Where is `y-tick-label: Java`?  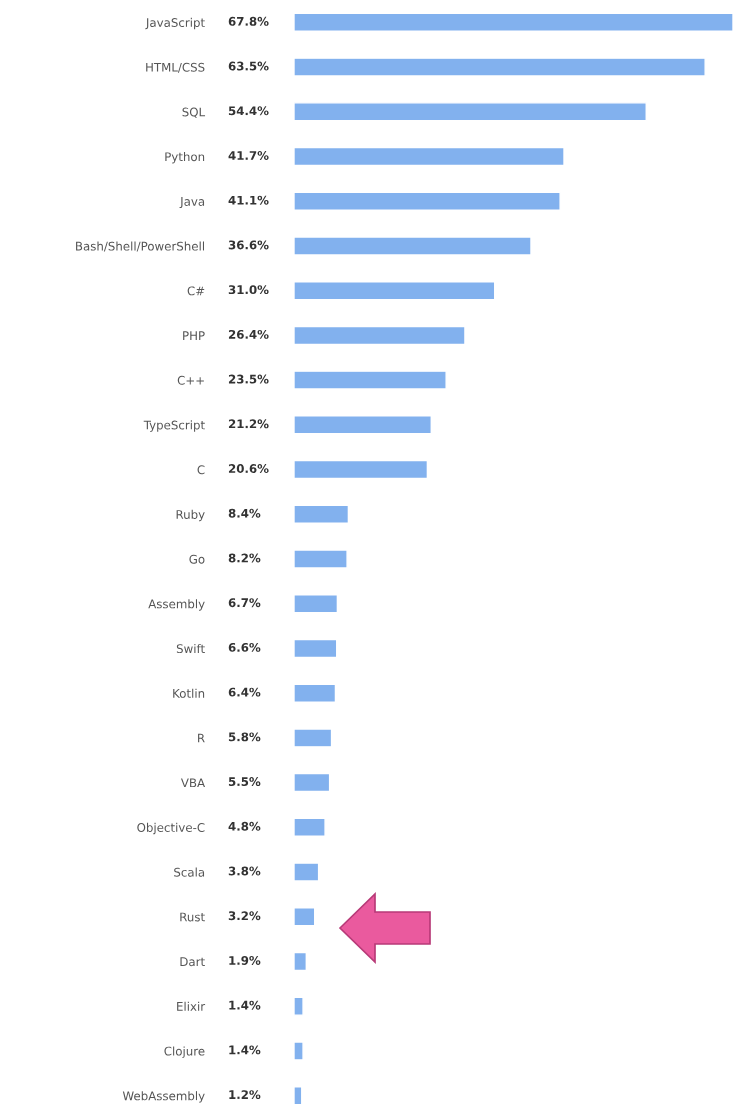 y-tick-label: Java is located at coordinates (192, 203).